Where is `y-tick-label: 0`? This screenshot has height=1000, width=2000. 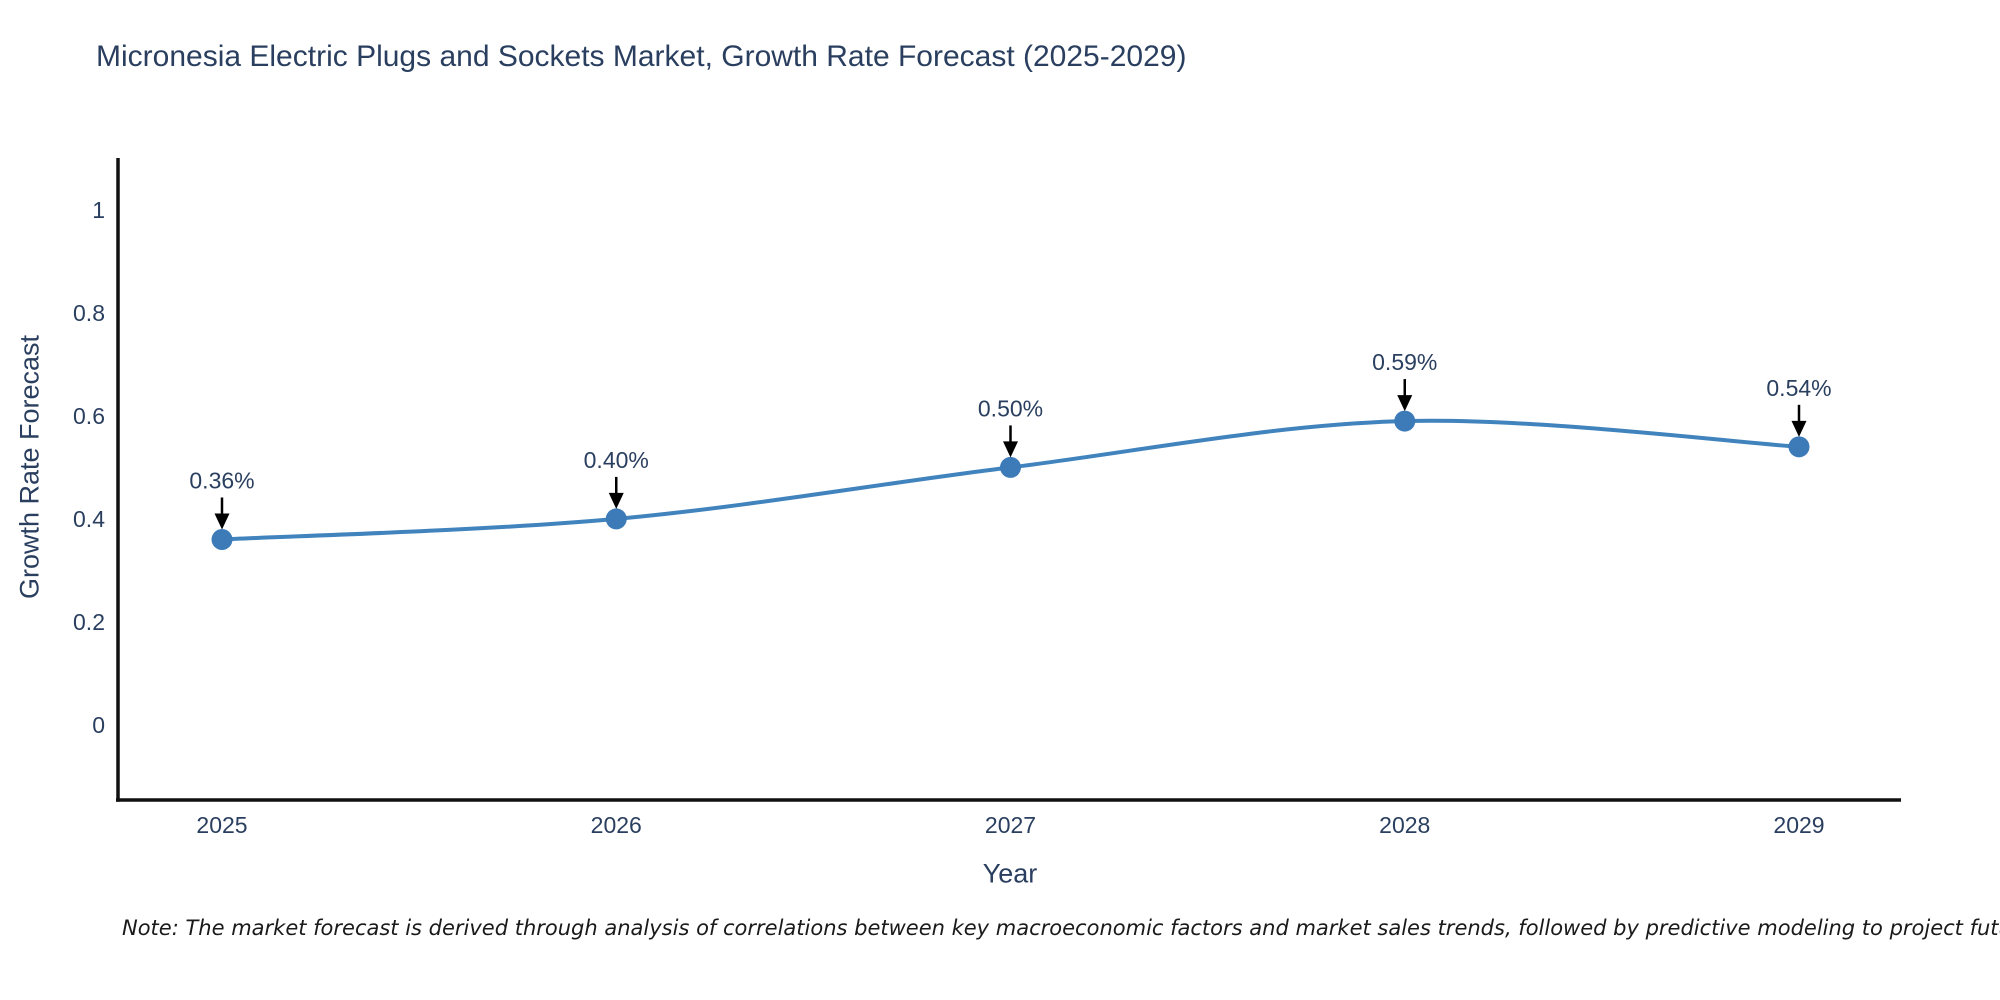
y-tick-label: 0 is located at coordinates (98, 725).